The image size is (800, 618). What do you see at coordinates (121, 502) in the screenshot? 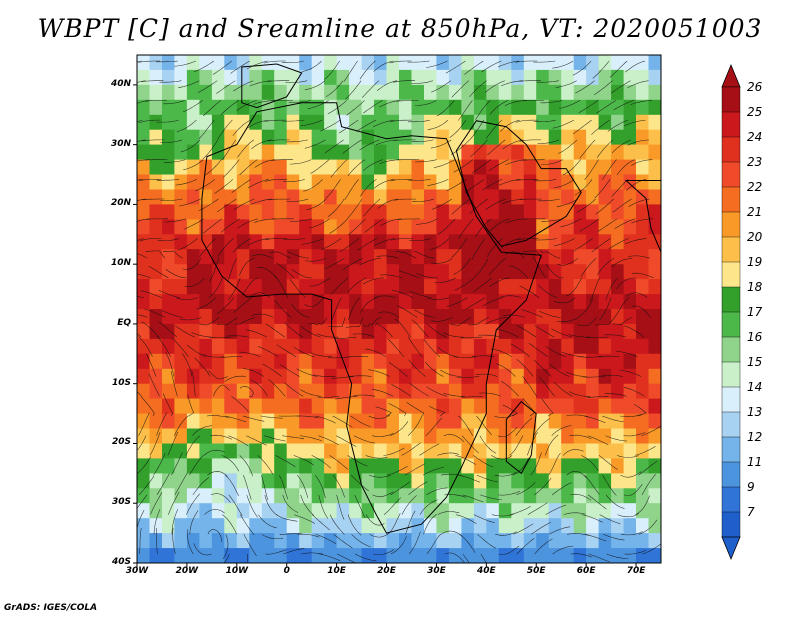
I see `lat-label: 30S` at bounding box center [121, 502].